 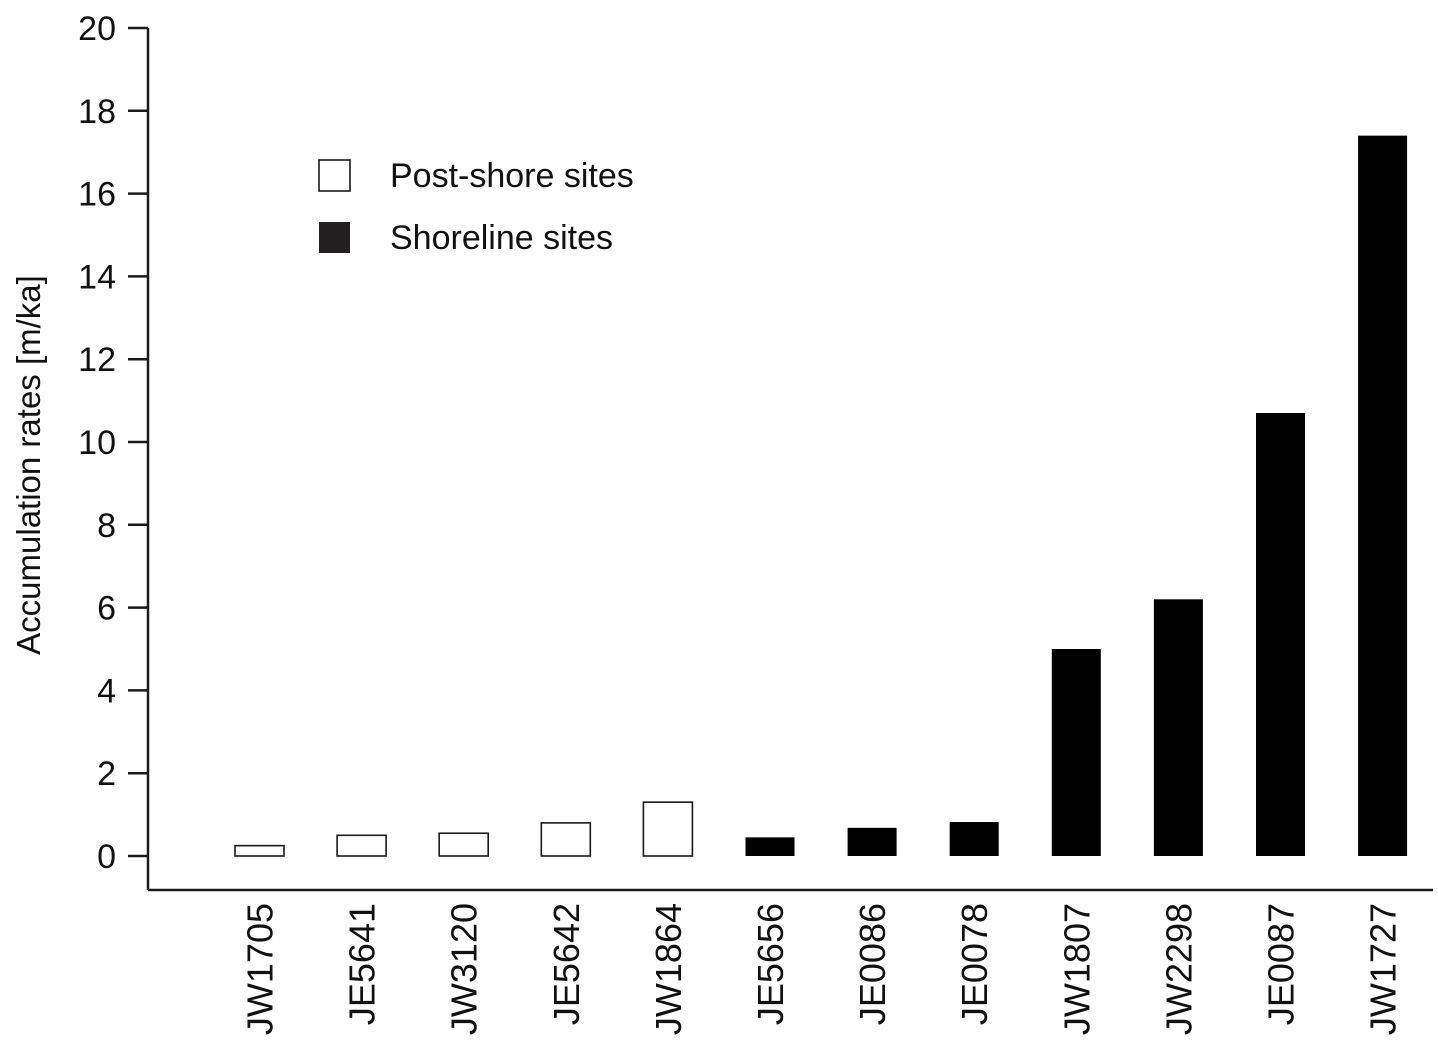 What do you see at coordinates (668, 829) in the screenshot?
I see `bar-JW1864` at bounding box center [668, 829].